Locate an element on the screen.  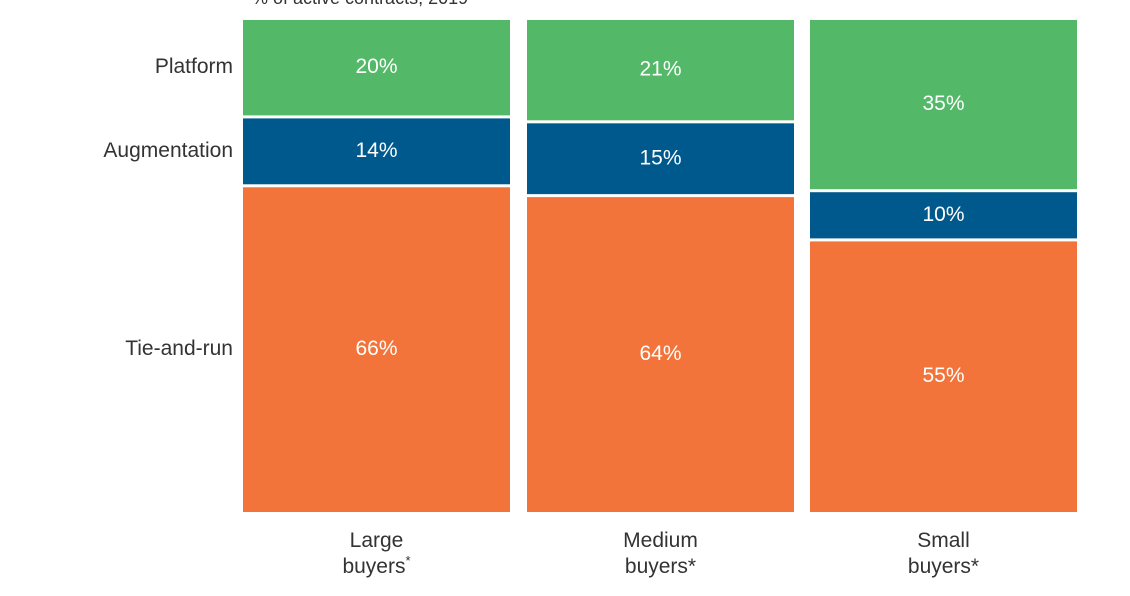
bar-segment-augmentation-medium is located at coordinates (660, 159).